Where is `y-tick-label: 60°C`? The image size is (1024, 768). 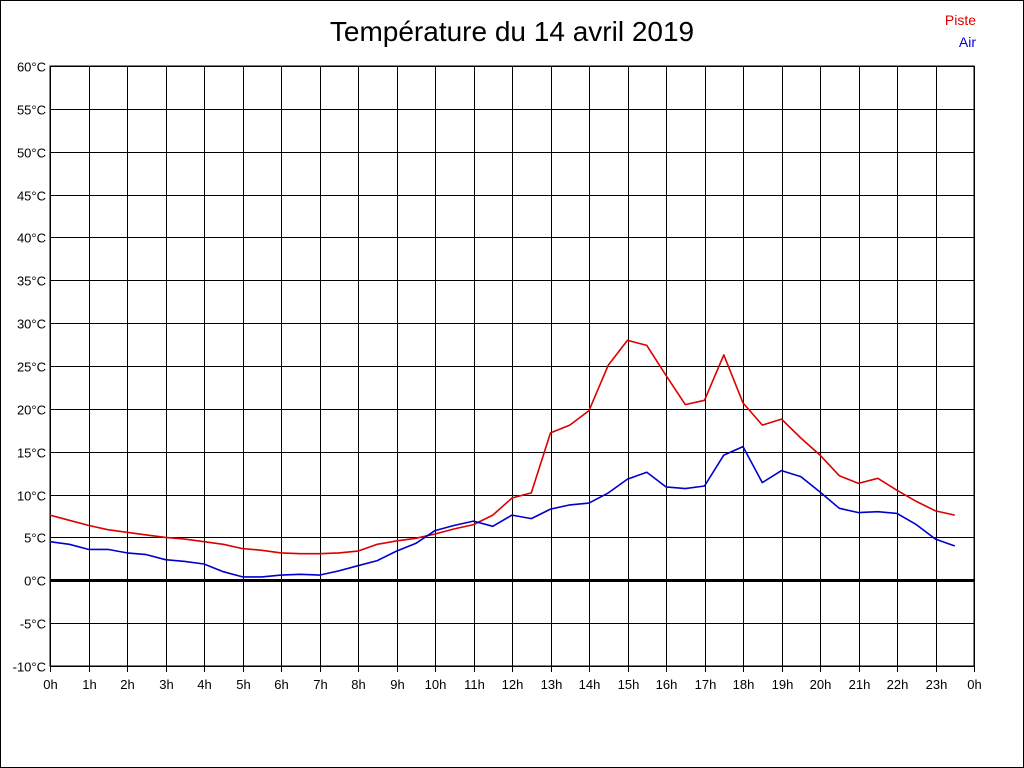
y-tick-label: 60°C is located at coordinates (31, 67).